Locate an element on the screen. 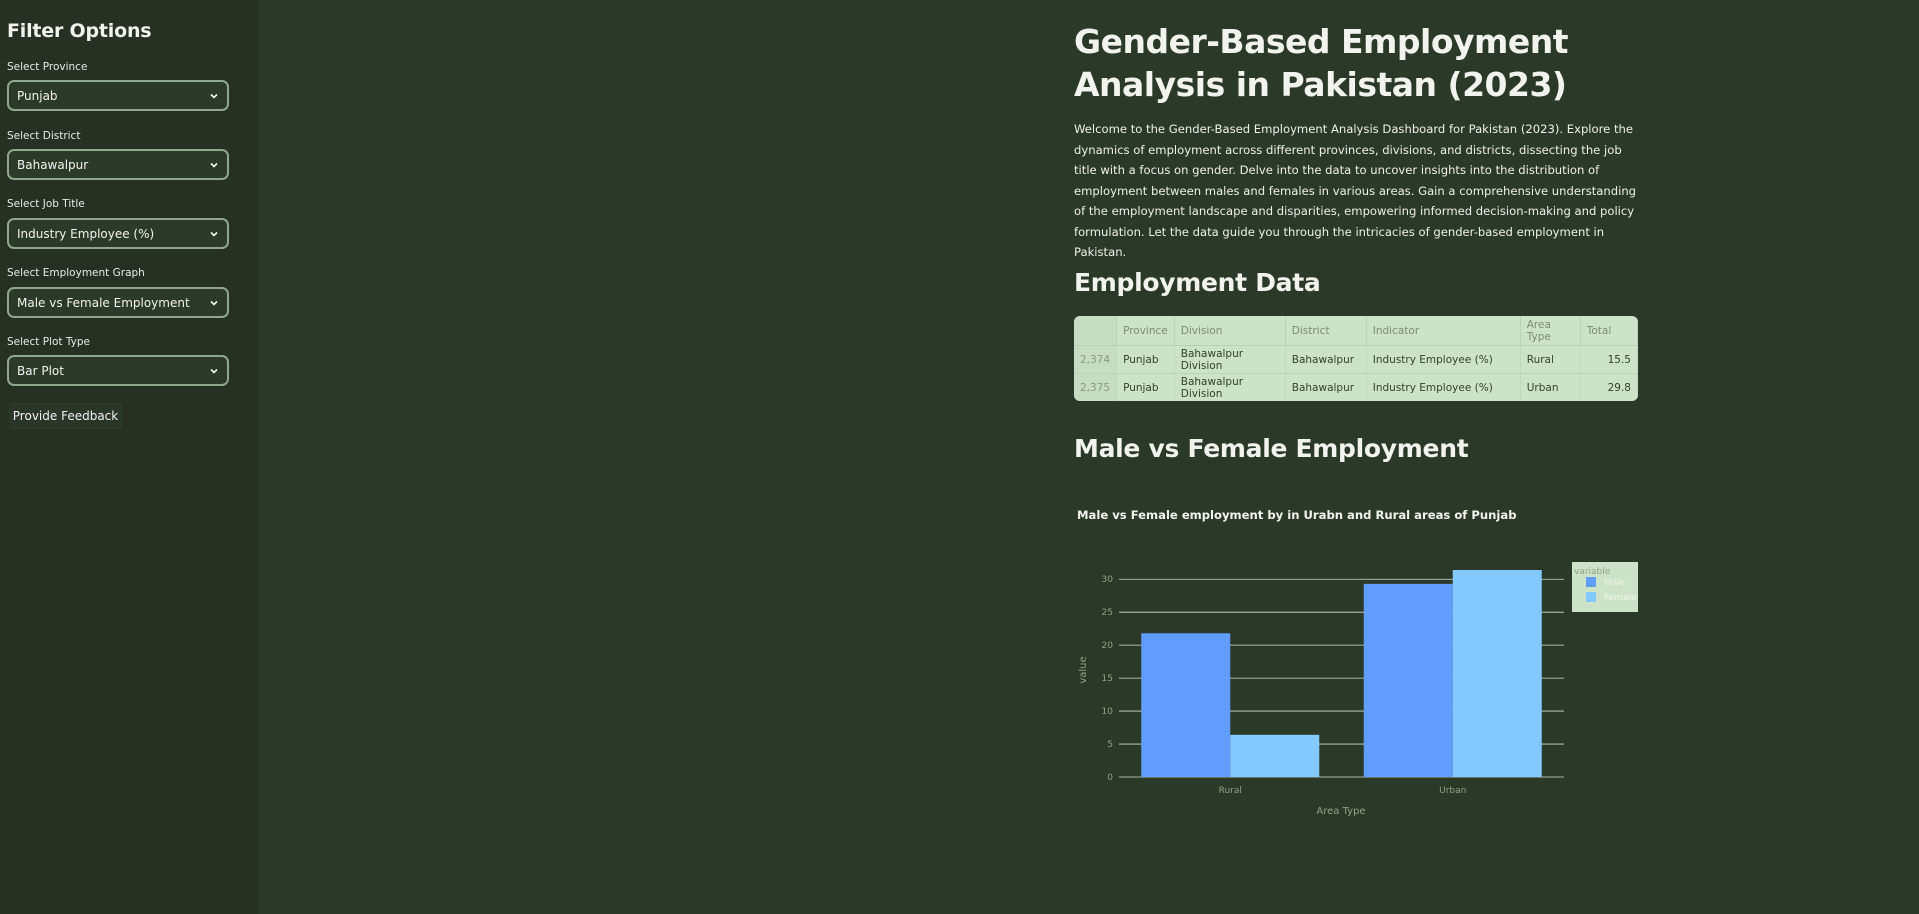 The image size is (1919, 914). bar-male-rural is located at coordinates (1186, 705).